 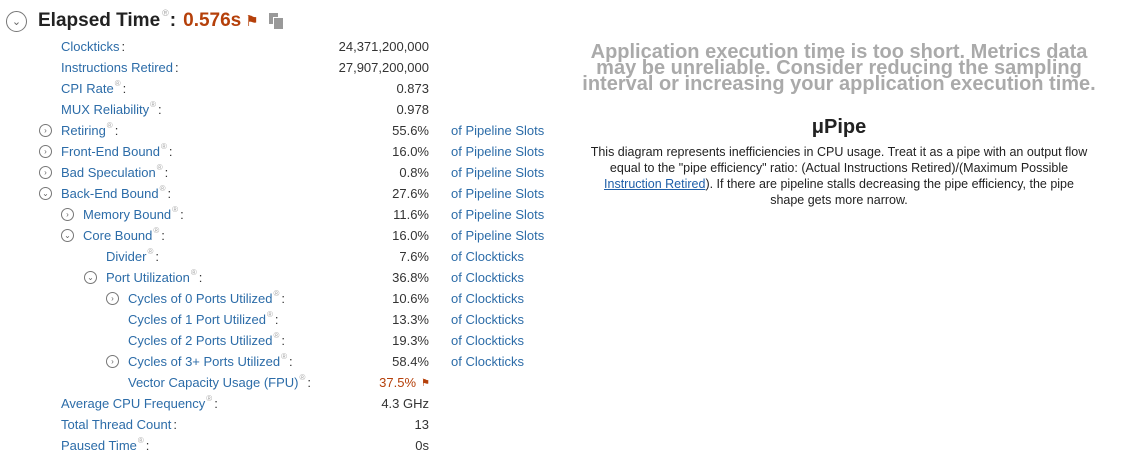 What do you see at coordinates (280, 46) in the screenshot?
I see `metric-row: Clockticks: 24,371,200,000` at bounding box center [280, 46].